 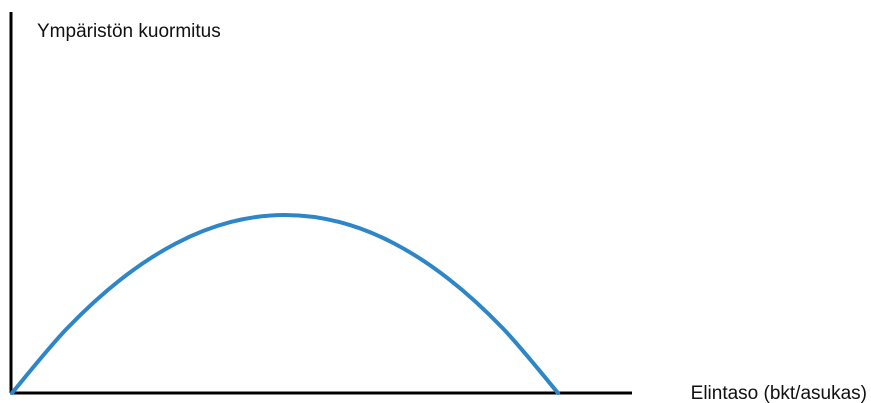 What do you see at coordinates (129, 31) in the screenshot?
I see `y-axis-label: Ympäristön kuormitus` at bounding box center [129, 31].